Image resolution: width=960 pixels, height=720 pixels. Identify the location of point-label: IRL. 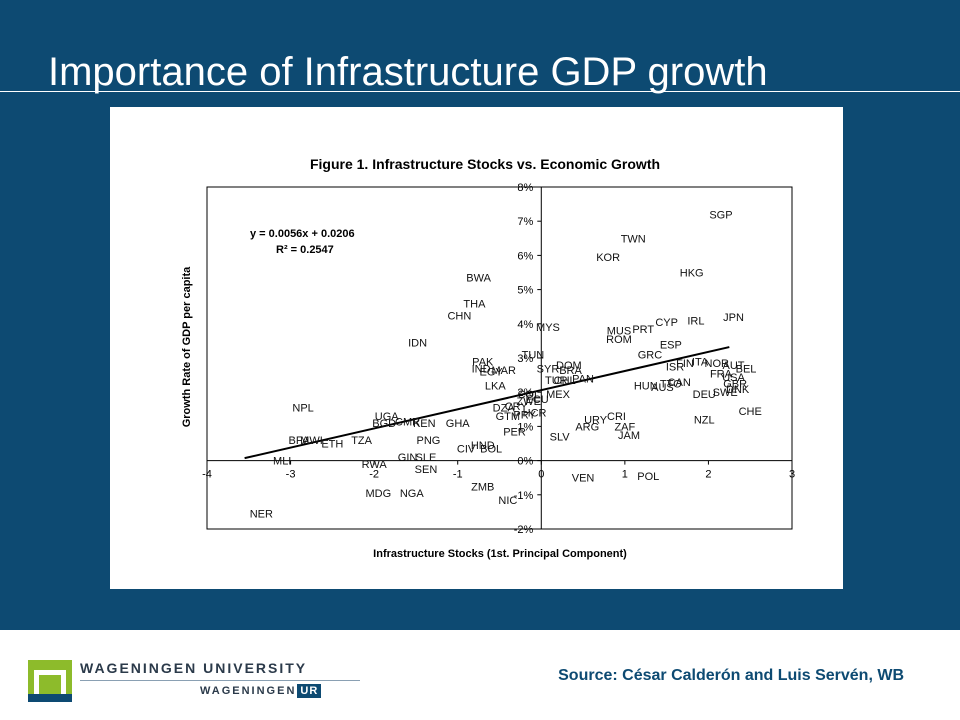
(695, 321).